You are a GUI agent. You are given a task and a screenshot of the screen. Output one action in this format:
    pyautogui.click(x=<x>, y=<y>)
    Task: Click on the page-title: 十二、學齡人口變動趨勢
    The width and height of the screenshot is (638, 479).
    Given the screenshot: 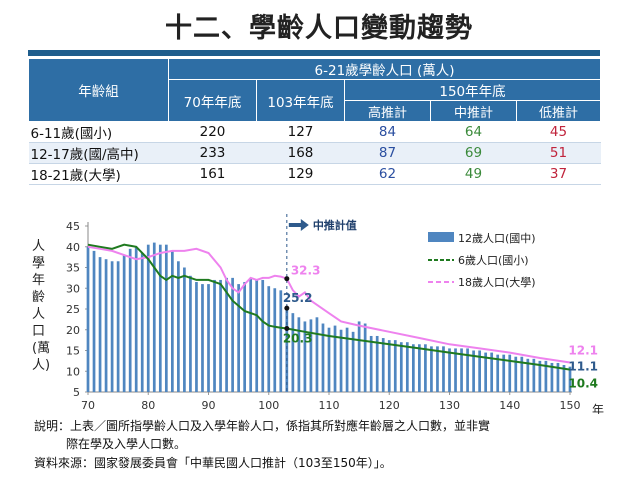 What is the action you would take?
    pyautogui.click(x=319, y=28)
    